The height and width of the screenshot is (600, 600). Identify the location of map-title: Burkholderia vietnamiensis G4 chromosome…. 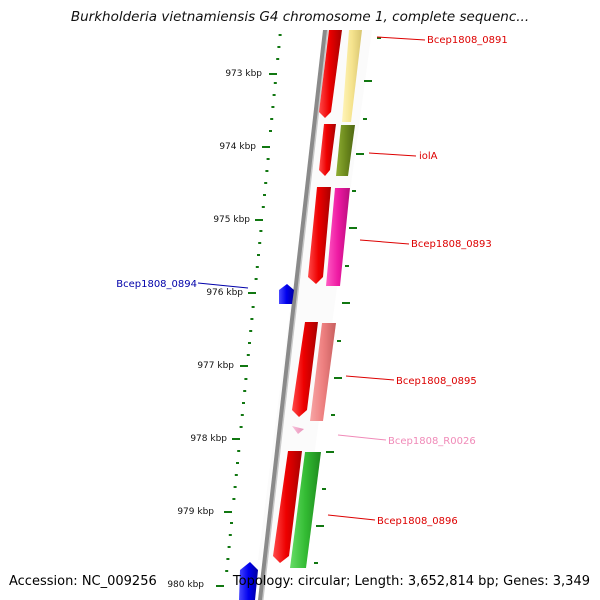
(300, 17).